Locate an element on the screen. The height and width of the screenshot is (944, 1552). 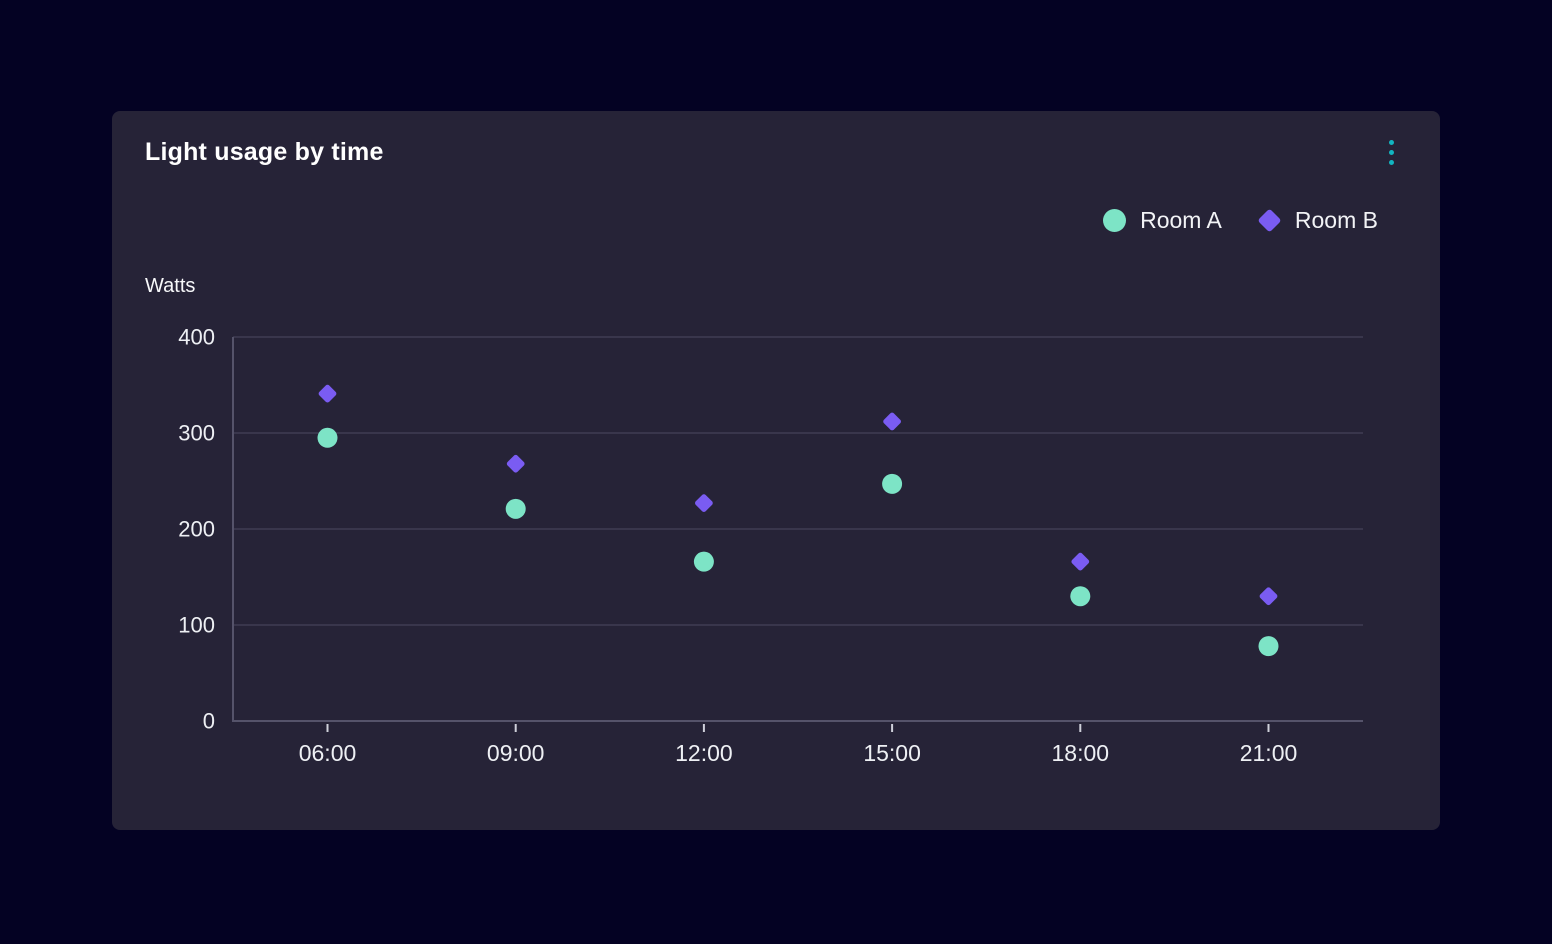
y-tick-label: 300 is located at coordinates (196, 433).